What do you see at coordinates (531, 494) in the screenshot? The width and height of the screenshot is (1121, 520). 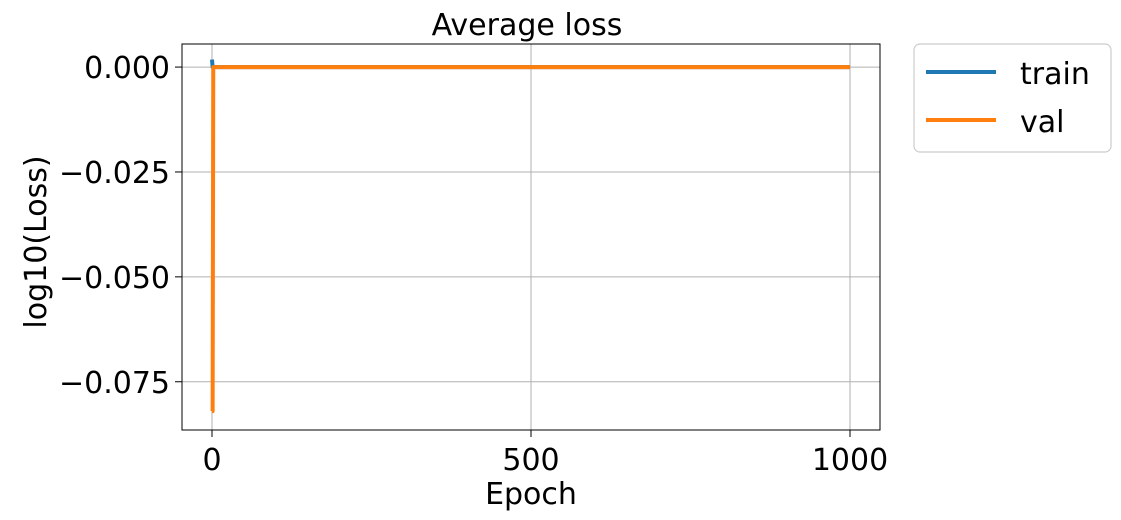 I see `x-axis-label: Epoch` at bounding box center [531, 494].